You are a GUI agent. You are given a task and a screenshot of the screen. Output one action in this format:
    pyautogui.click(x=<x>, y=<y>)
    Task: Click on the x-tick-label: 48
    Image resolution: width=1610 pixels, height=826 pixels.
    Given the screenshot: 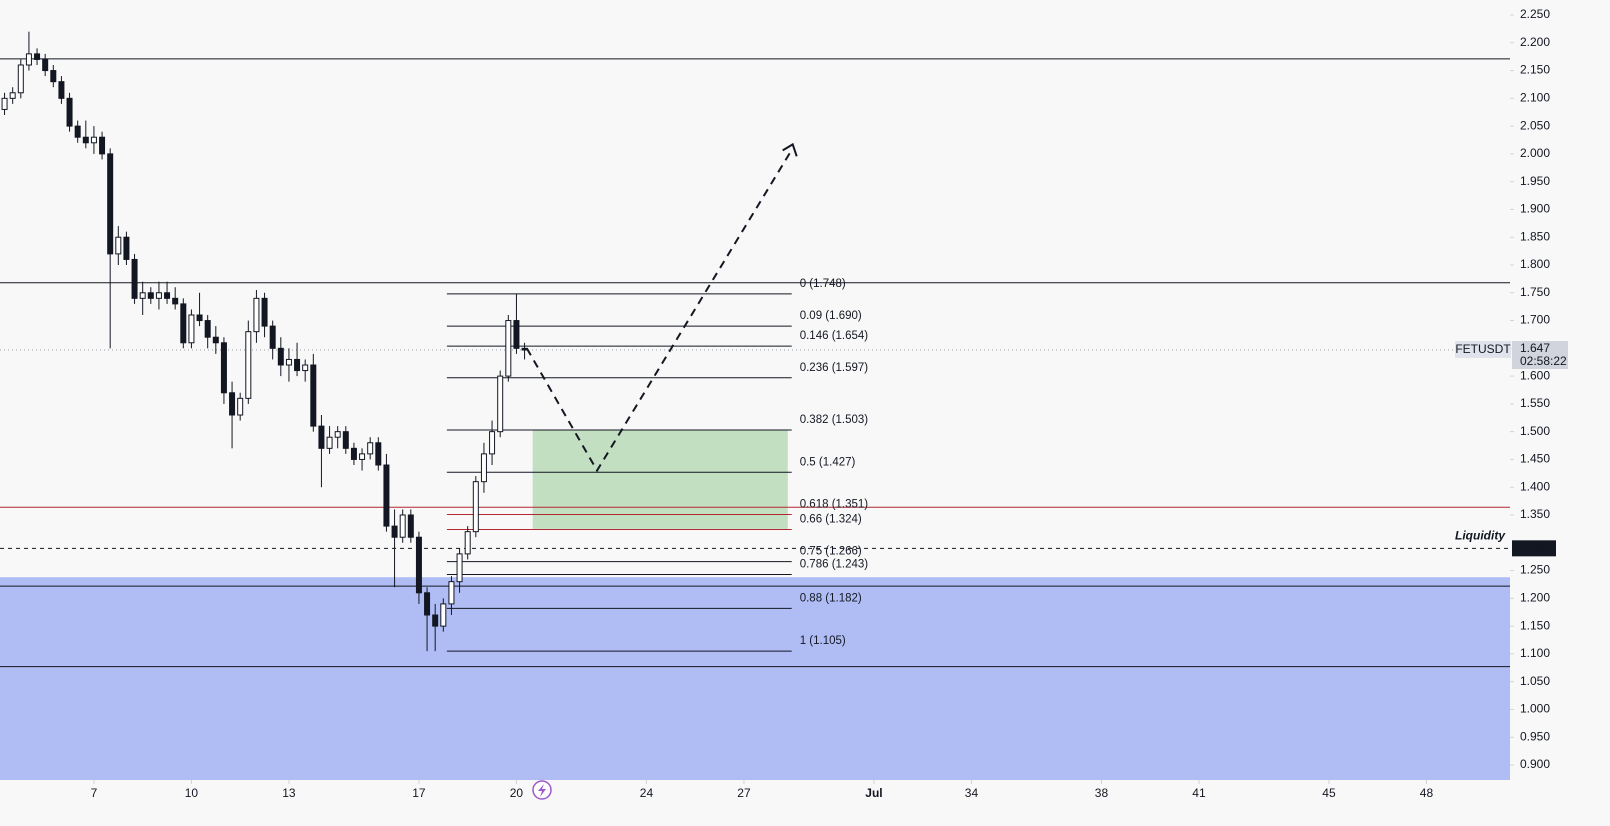 What is the action you would take?
    pyautogui.click(x=1427, y=793)
    